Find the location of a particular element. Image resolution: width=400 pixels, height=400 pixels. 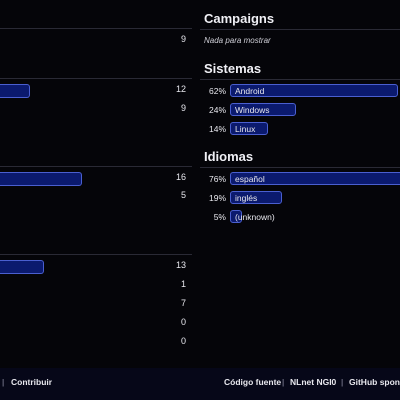

idiomas-row-espanol: 76% español is located at coordinates (300, 179).